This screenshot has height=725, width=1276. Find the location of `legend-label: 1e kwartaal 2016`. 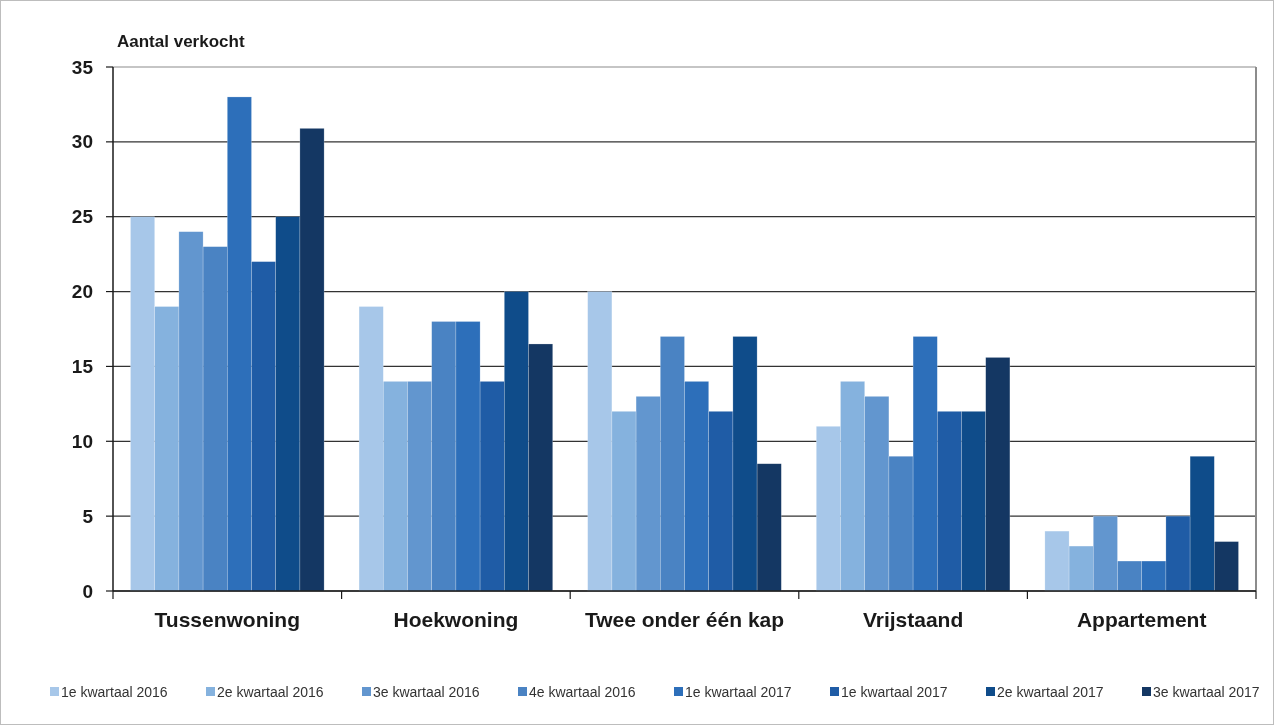

legend-label: 1e kwartaal 2016 is located at coordinates (114, 692).